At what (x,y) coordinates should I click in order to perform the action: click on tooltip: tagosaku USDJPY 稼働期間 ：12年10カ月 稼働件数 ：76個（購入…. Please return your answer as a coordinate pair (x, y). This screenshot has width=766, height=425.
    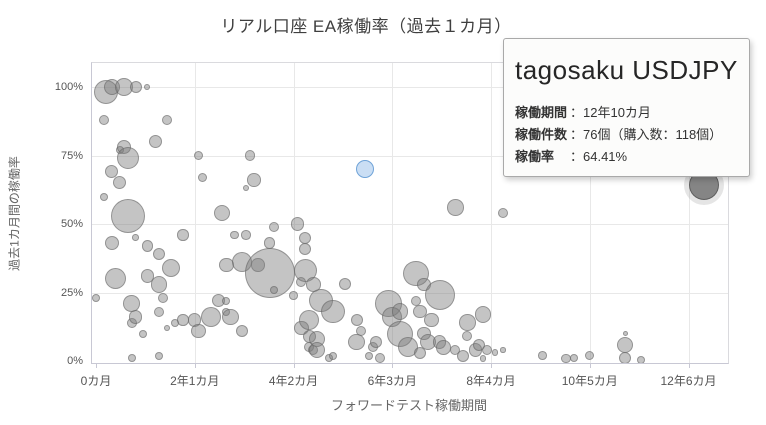
    Looking at the image, I should click on (626, 107).